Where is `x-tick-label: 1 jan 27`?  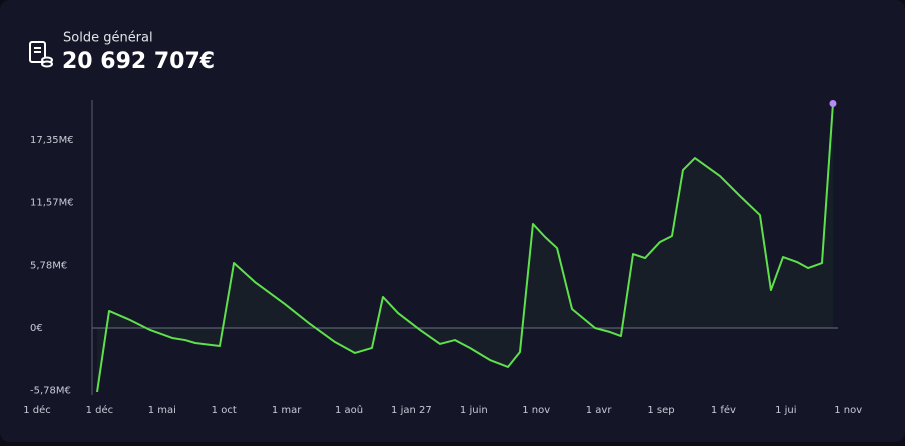 x-tick-label: 1 jan 27 is located at coordinates (411, 410).